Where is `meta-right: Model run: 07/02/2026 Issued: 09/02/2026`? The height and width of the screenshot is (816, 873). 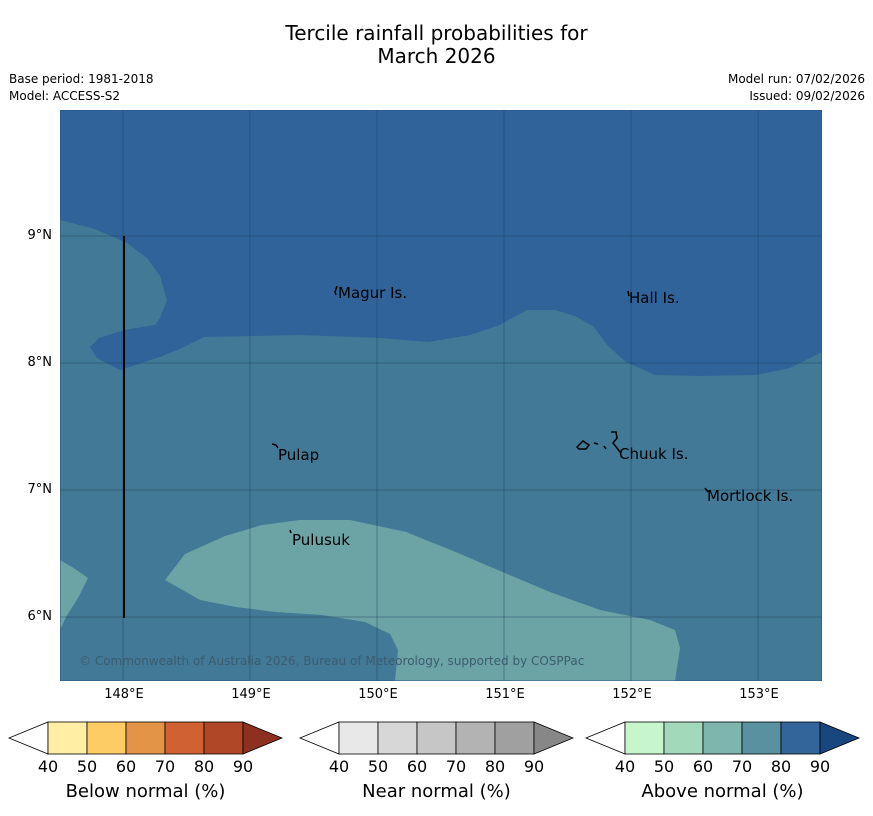 meta-right: Model run: 07/02/2026 Issued: 09/02/2026 is located at coordinates (796, 88).